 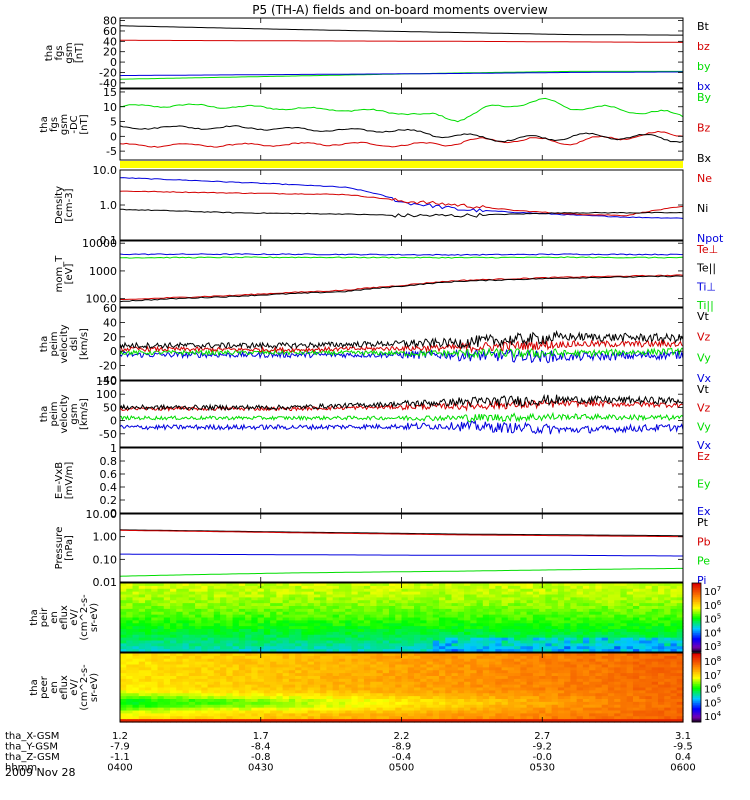 I want to click on time-axis-value: -7.9, so click(x=120, y=747).